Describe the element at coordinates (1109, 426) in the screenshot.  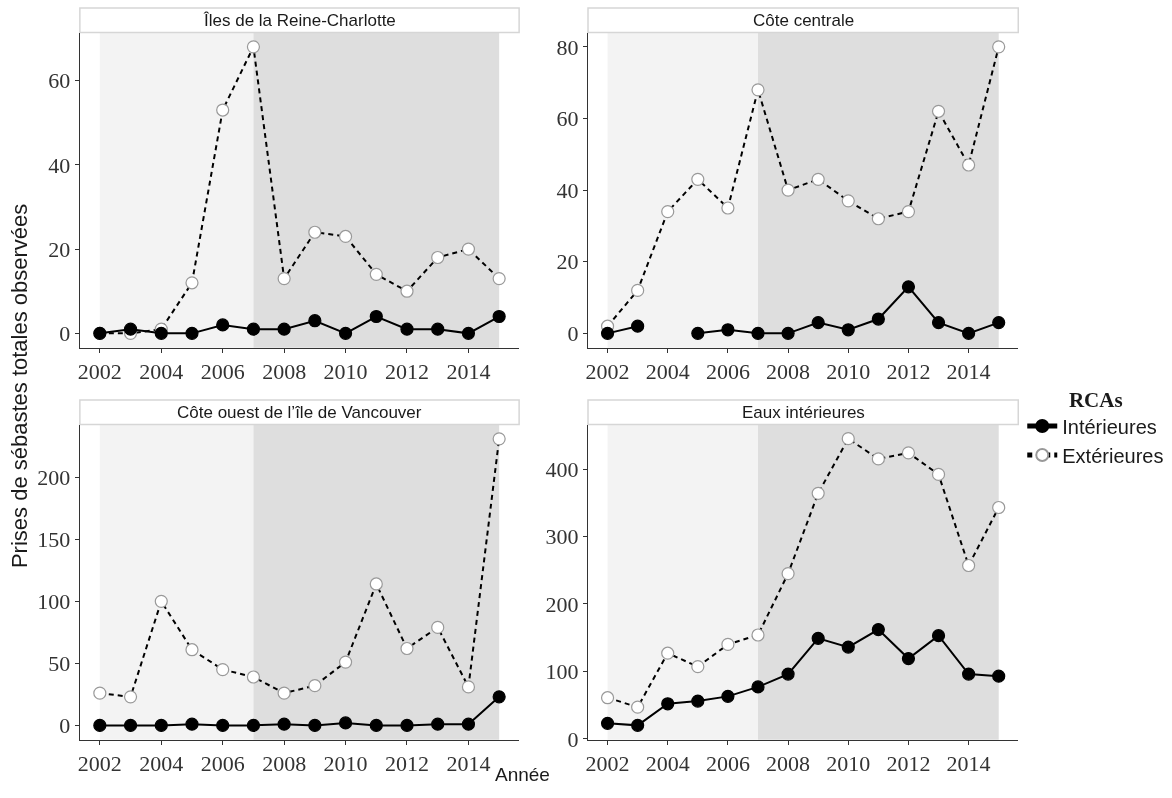
I see `legend-label: Intérieures` at that location.